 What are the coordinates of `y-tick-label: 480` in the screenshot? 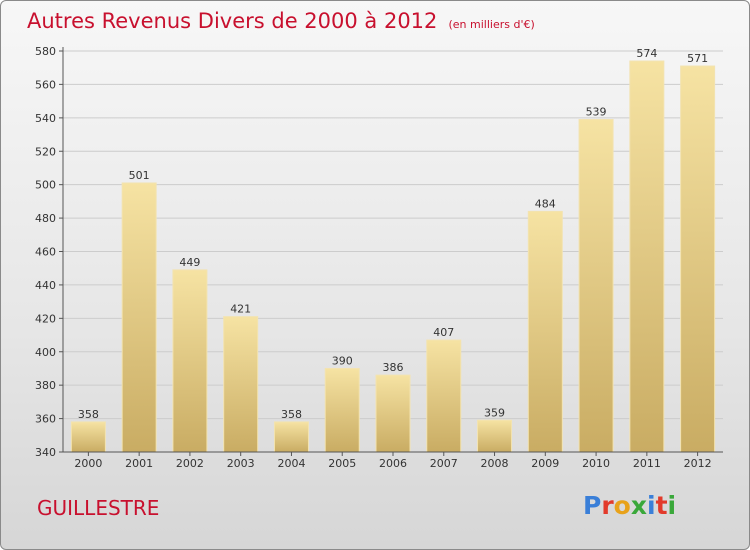 It's located at (45, 218).